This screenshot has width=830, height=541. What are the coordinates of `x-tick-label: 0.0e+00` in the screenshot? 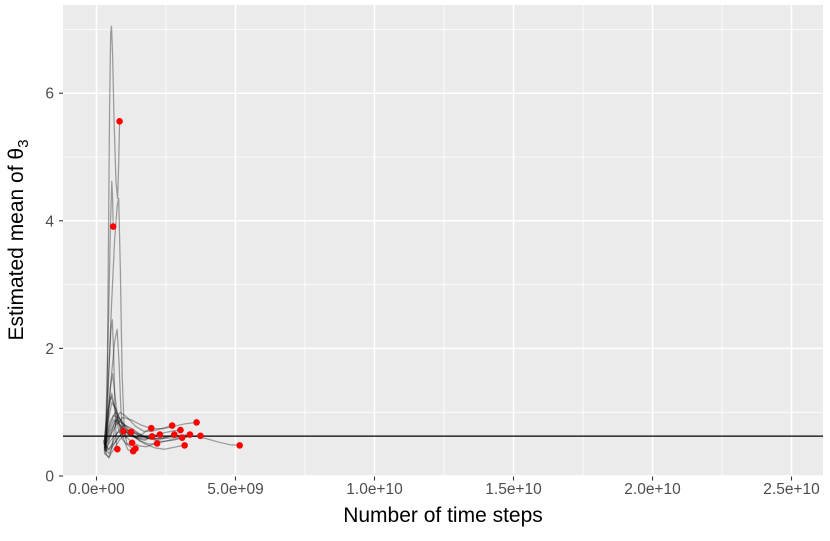 It's located at (96, 489).